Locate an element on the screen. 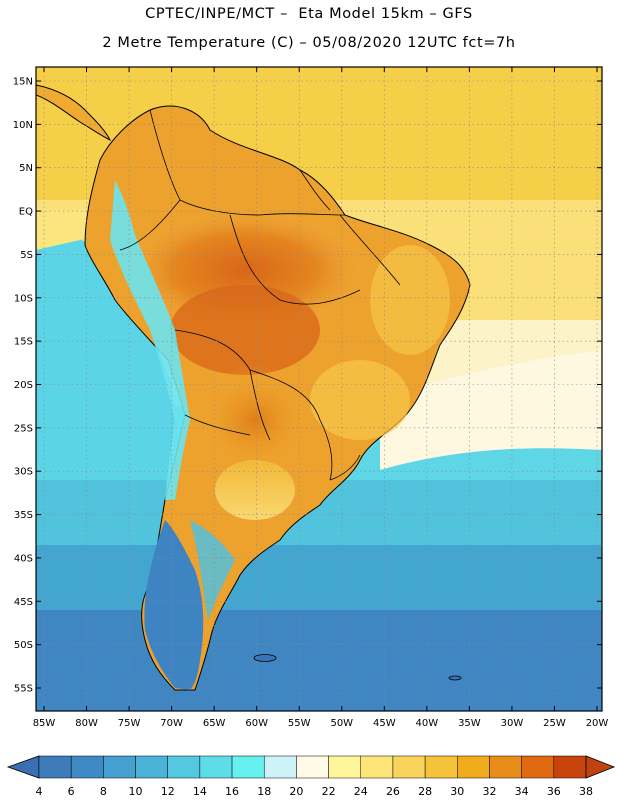 The height and width of the screenshot is (800, 618). lon-label: 60W is located at coordinates (256, 723).